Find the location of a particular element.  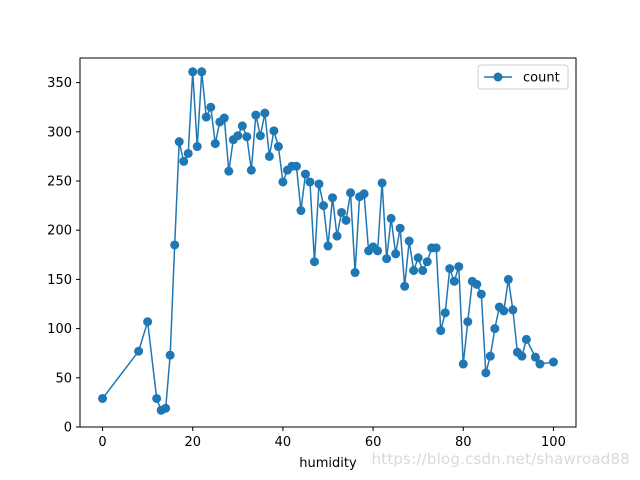

y-tick-label: 200 is located at coordinates (59, 231).